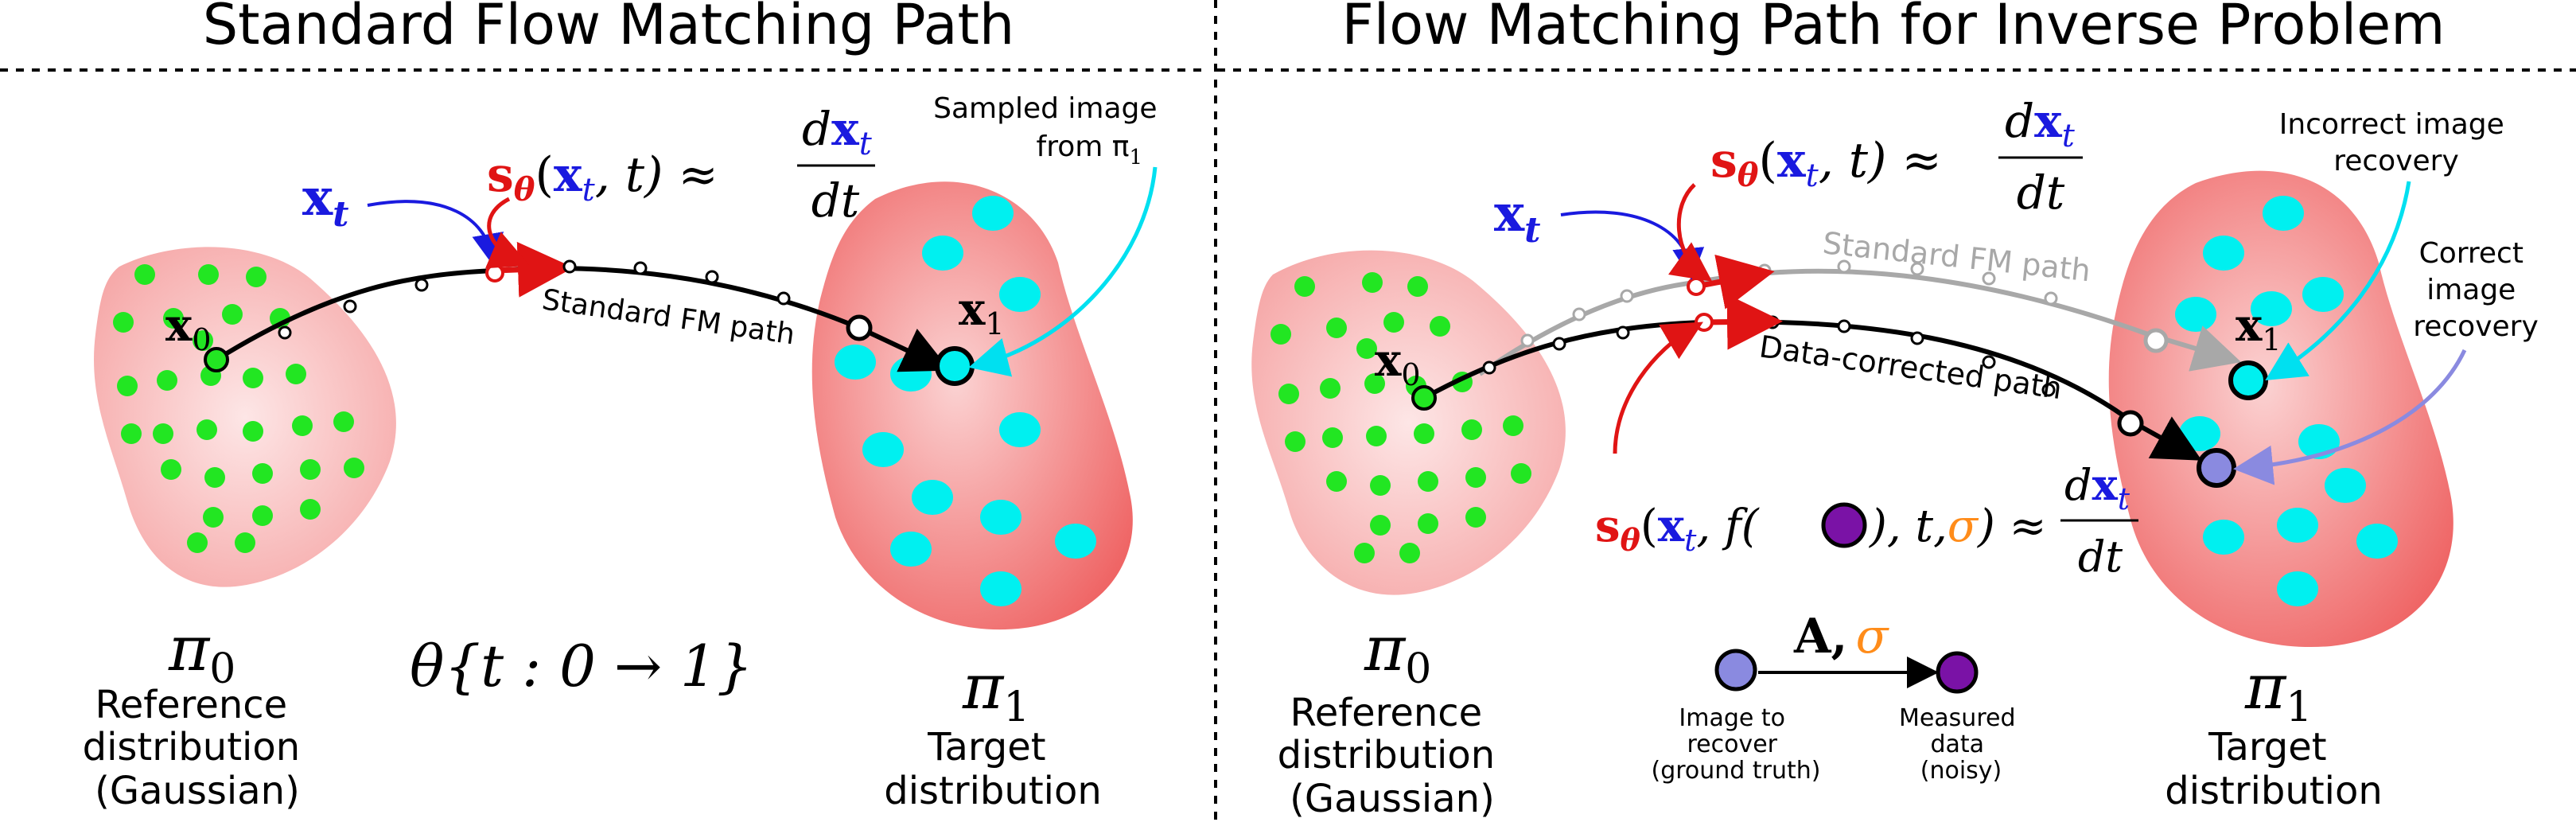 Image resolution: width=2576 pixels, height=826 pixels. I want to click on left-reference-text: Reference distribution (Gaussian), so click(198, 748).